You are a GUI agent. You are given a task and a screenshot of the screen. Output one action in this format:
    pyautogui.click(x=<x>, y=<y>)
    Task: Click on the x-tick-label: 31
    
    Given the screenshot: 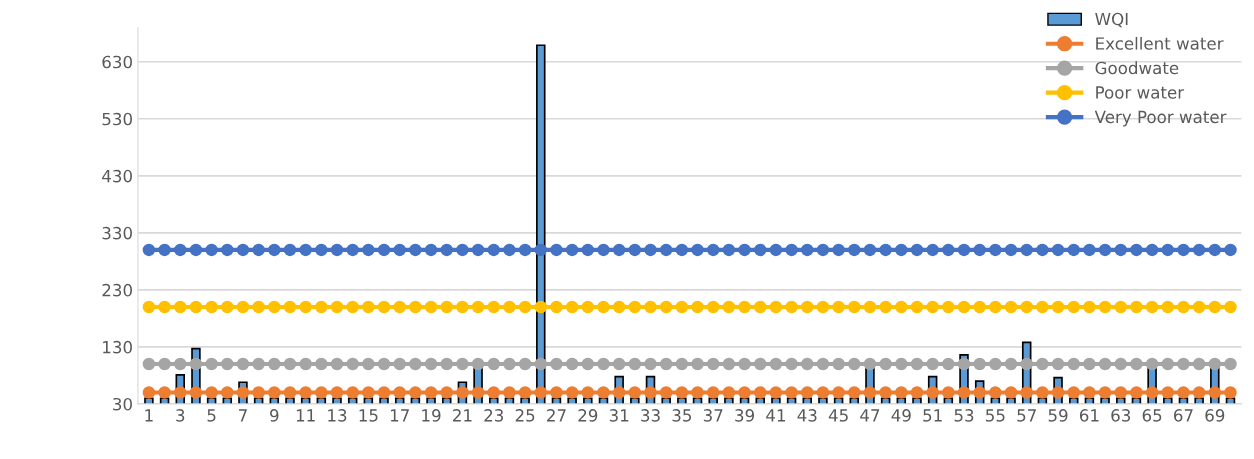 What is the action you would take?
    pyautogui.click(x=619, y=415)
    